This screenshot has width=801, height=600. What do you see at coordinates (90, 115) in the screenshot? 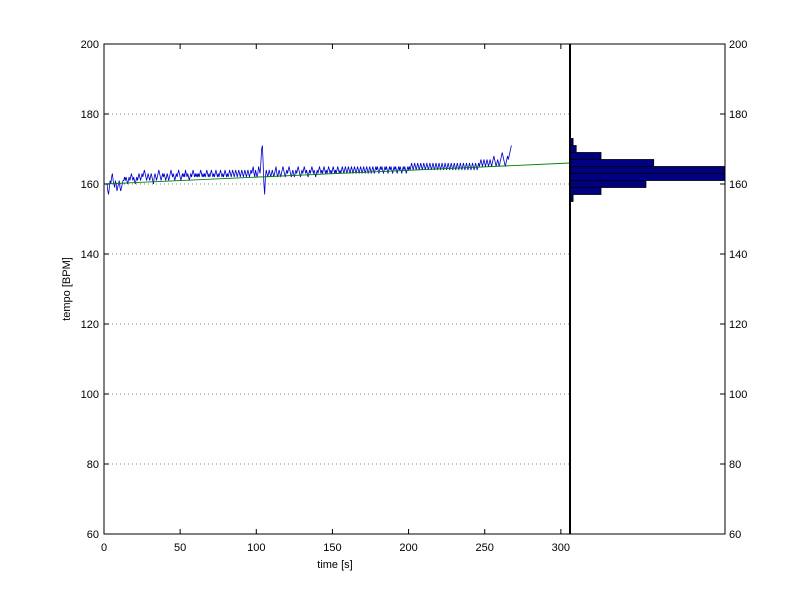
I see `y-tick-label: 180` at bounding box center [90, 115].